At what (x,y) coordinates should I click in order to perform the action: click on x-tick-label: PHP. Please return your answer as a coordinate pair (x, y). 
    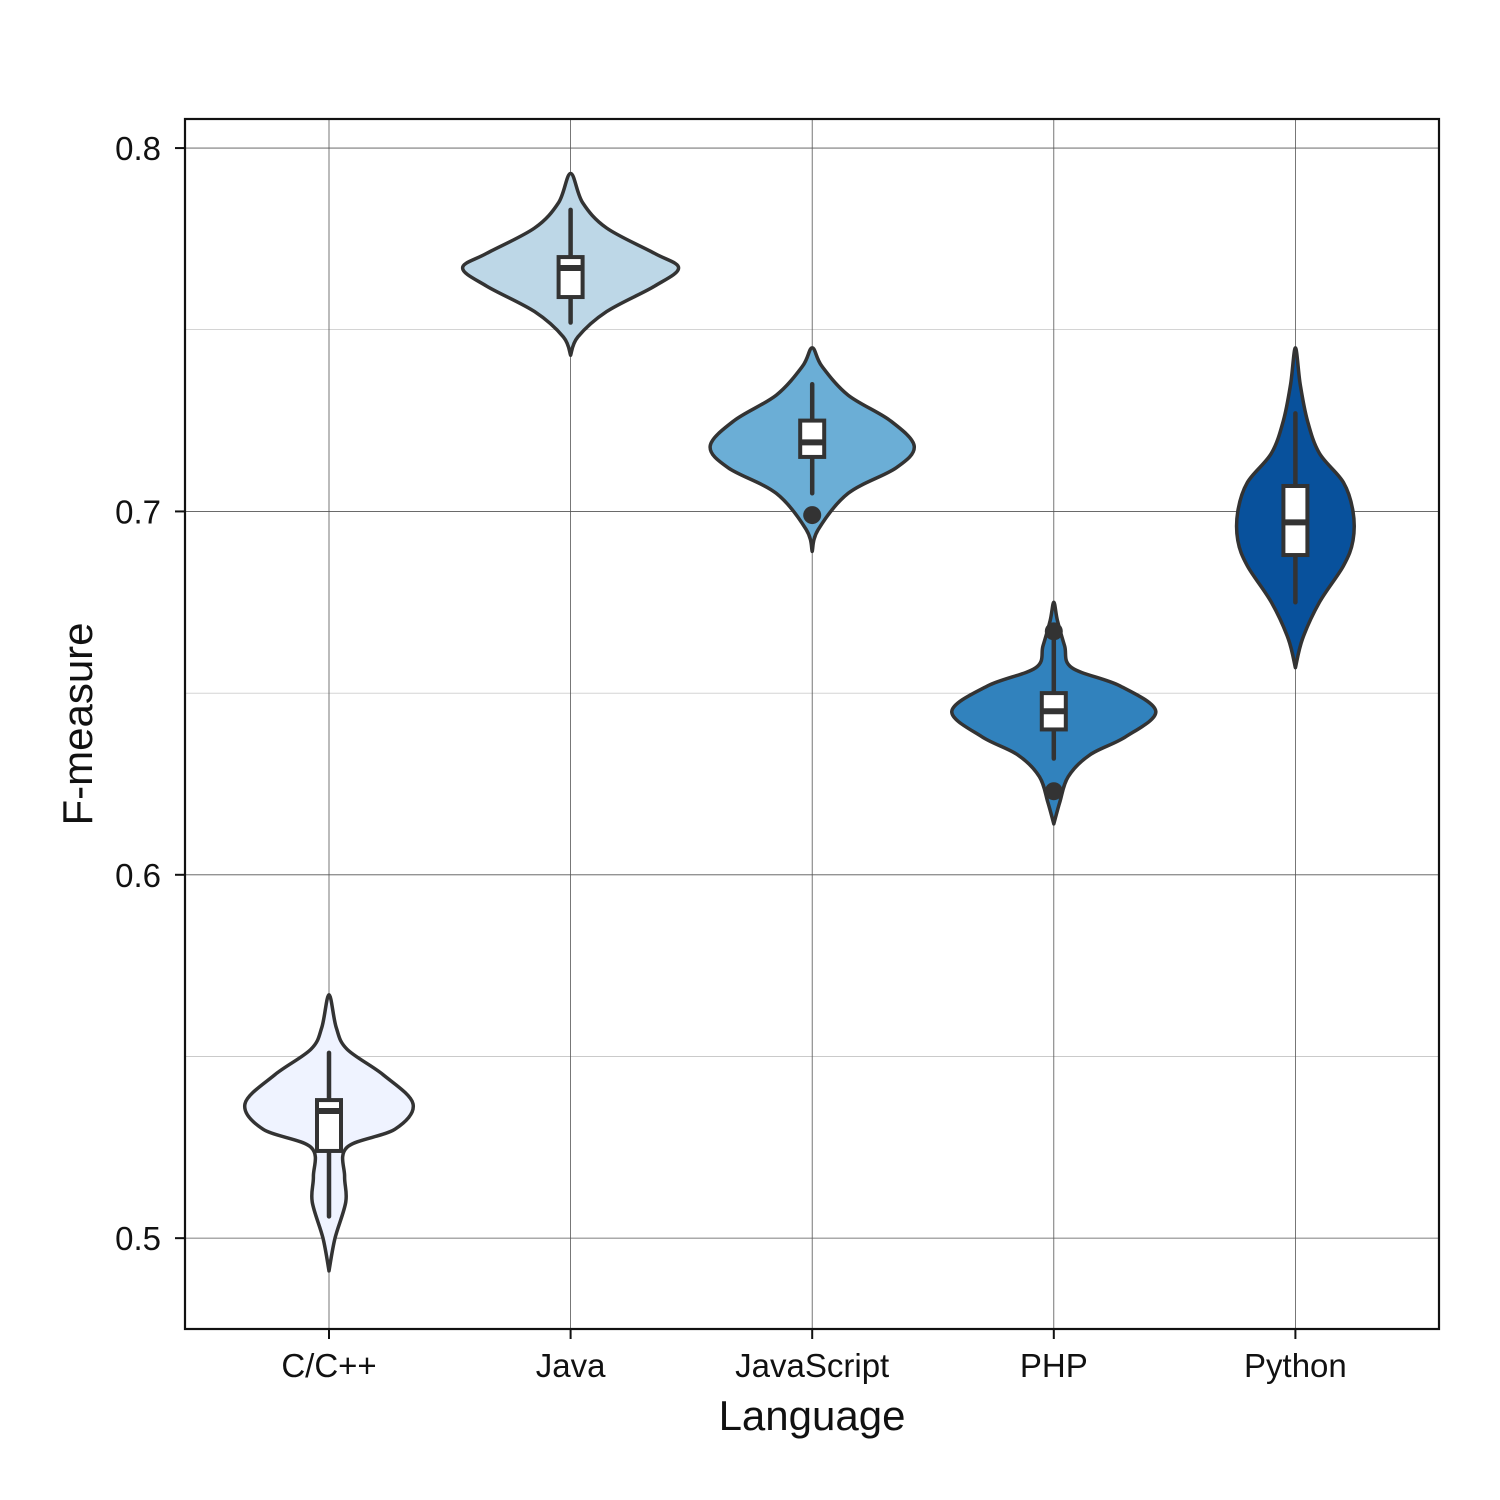
    Looking at the image, I should click on (1054, 1365).